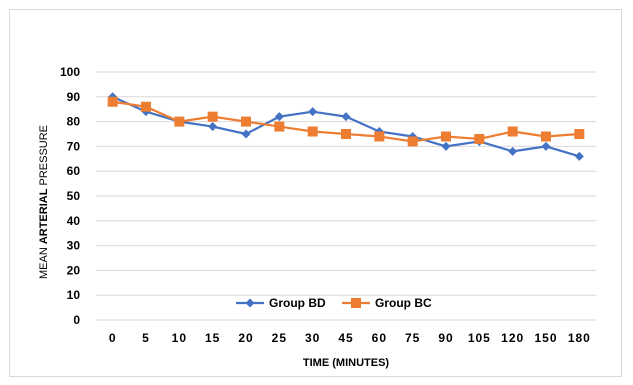  I want to click on series-layer, so click(346, 126).